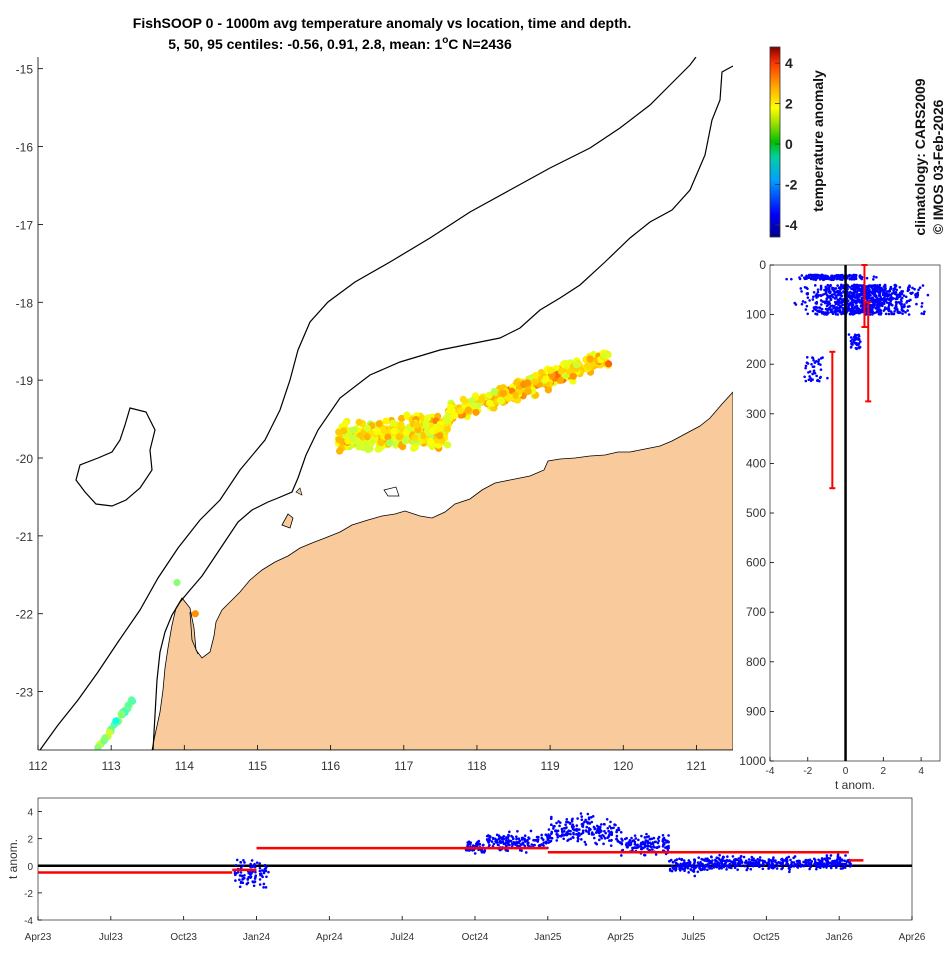 Image resolution: width=950 pixels, height=955 pixels. Describe the element at coordinates (855, 785) in the screenshot. I see `depth-xlabel: t anom.` at that location.